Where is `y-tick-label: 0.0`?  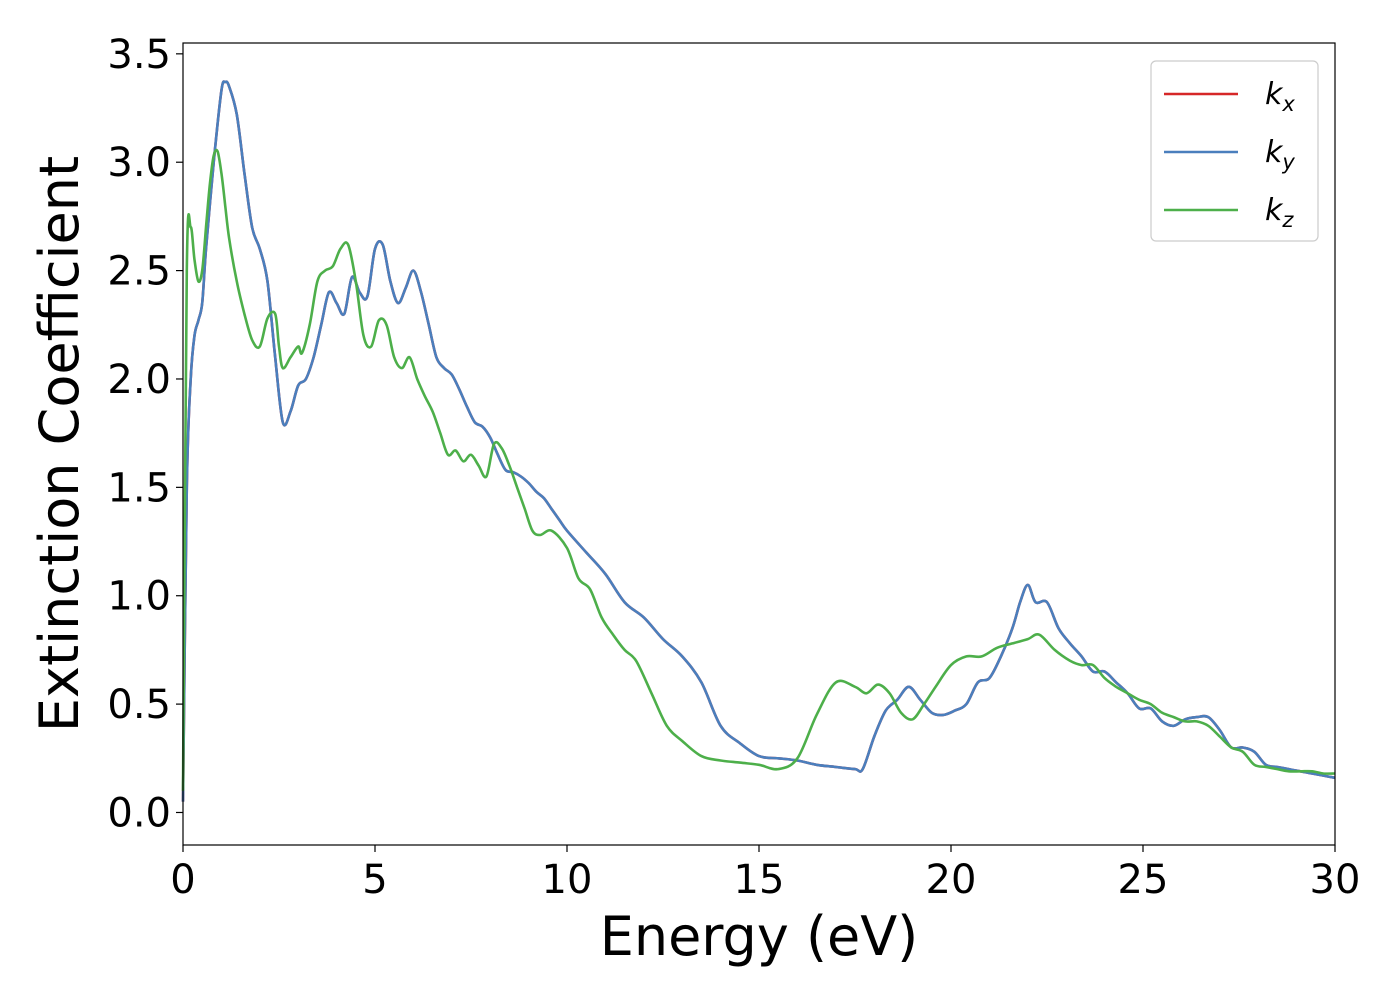
y-tick-label: 0.0 is located at coordinates (139, 813).